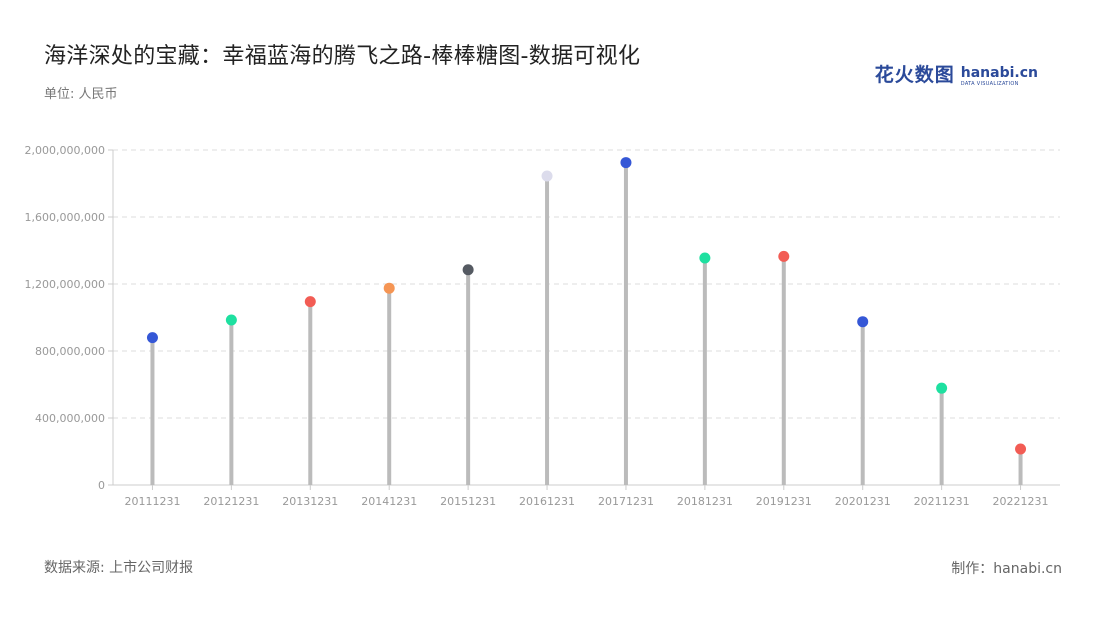  What do you see at coordinates (1021, 501) in the screenshot?
I see `x-tick-label: 20221231` at bounding box center [1021, 501].